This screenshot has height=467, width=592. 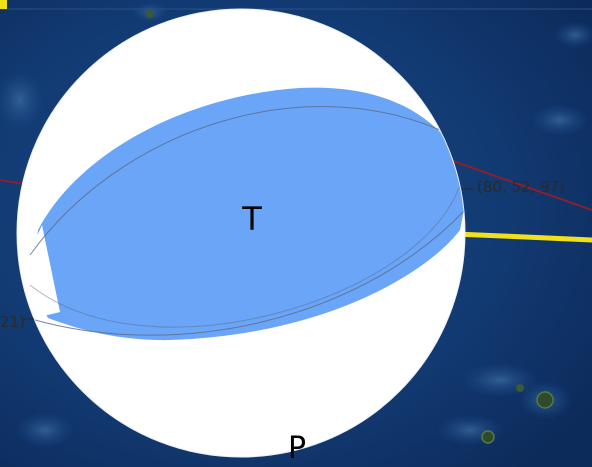 What do you see at coordinates (38, 272) in the screenshot?
I see `white-notch-left` at bounding box center [38, 272].